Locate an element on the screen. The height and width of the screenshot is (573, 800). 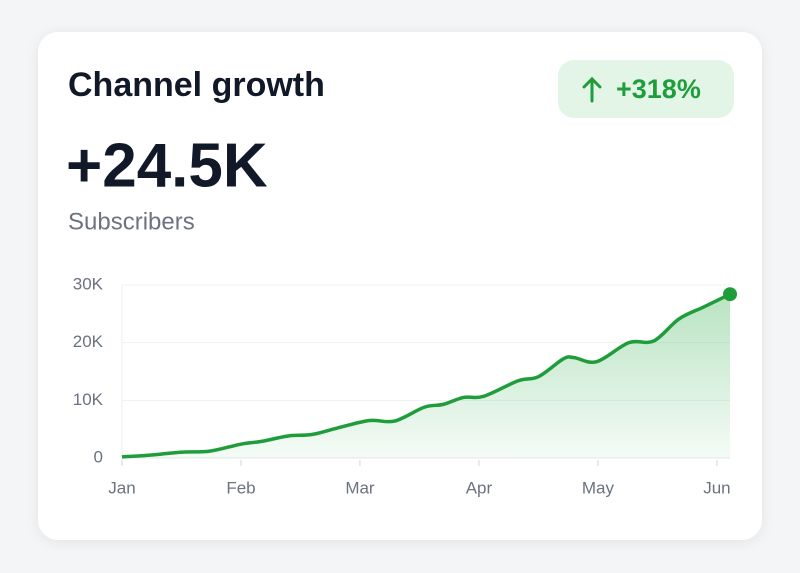
y-tick-label: 20K is located at coordinates (88, 341).